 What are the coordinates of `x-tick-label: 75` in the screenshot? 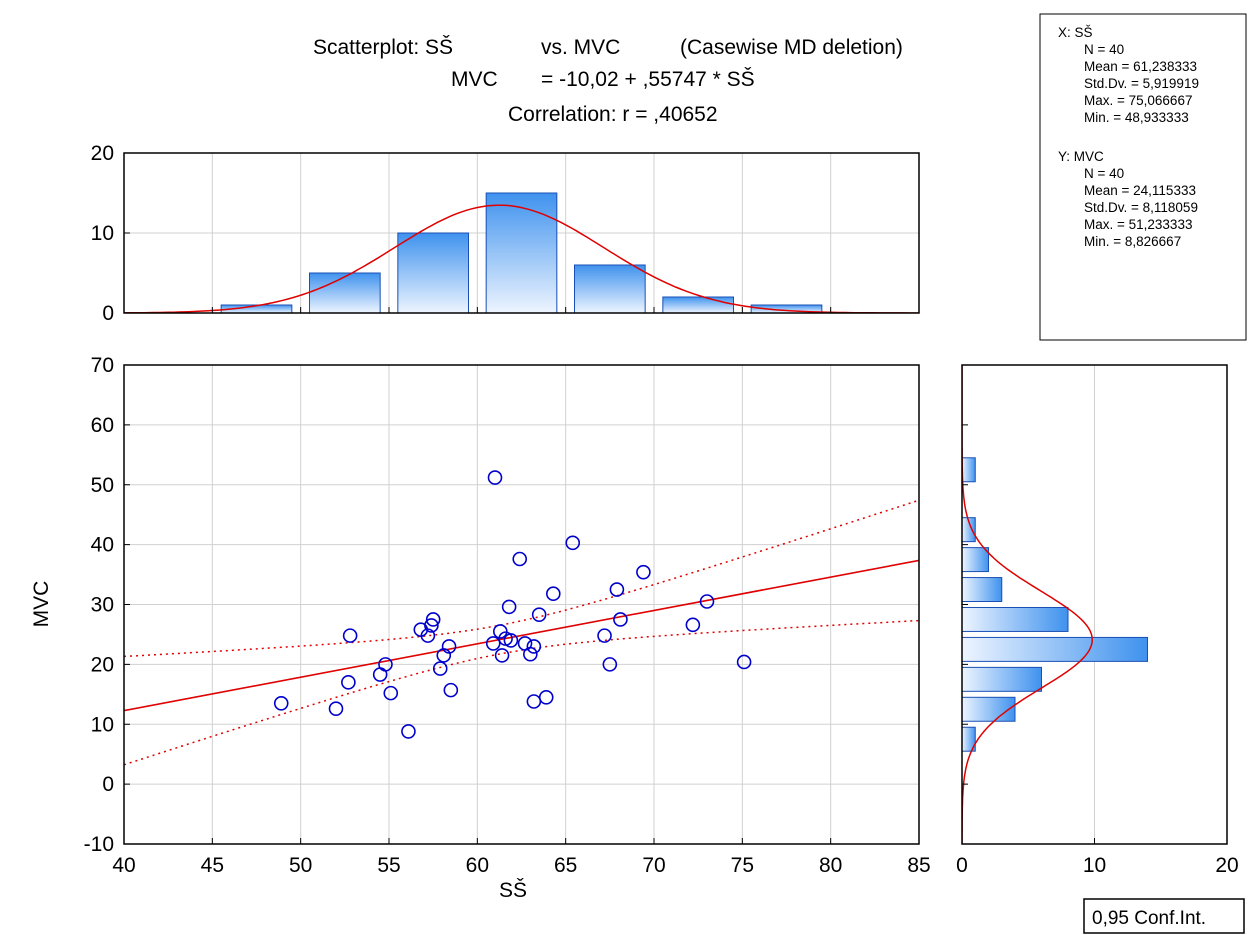 It's located at (742, 865).